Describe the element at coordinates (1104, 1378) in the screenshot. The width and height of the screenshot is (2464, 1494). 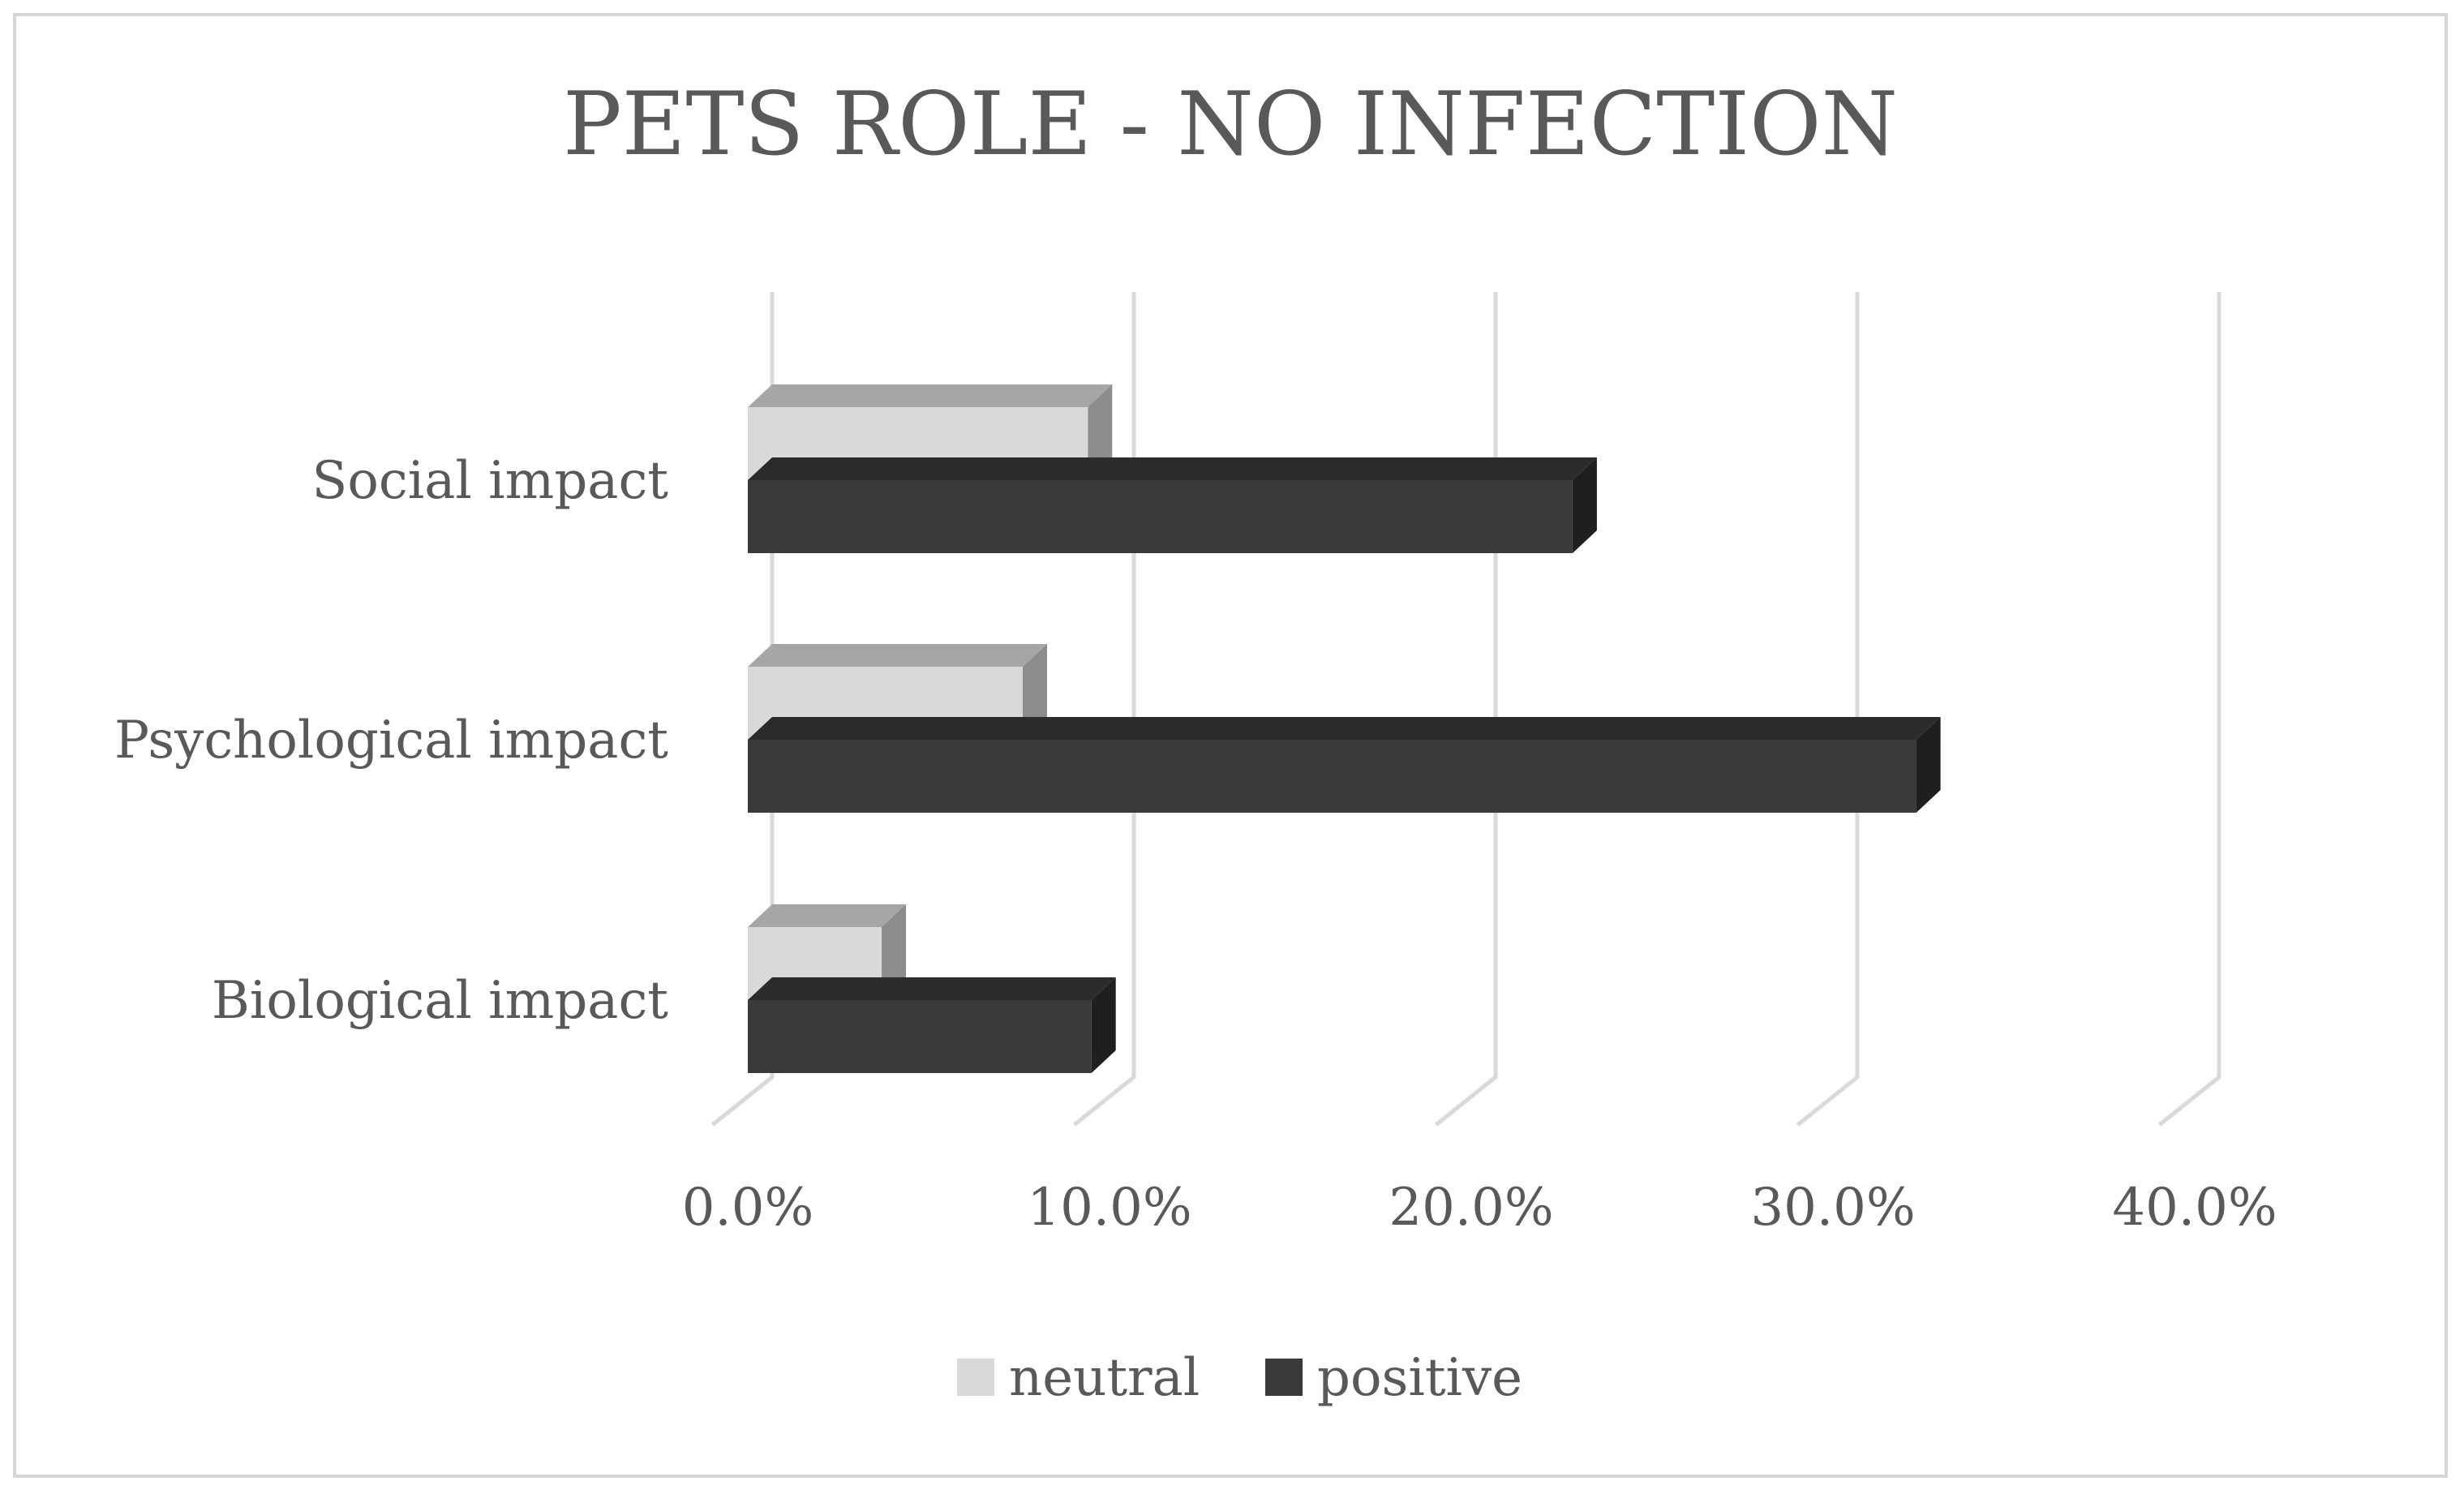
I see `legend-label-neutral: neutral` at that location.